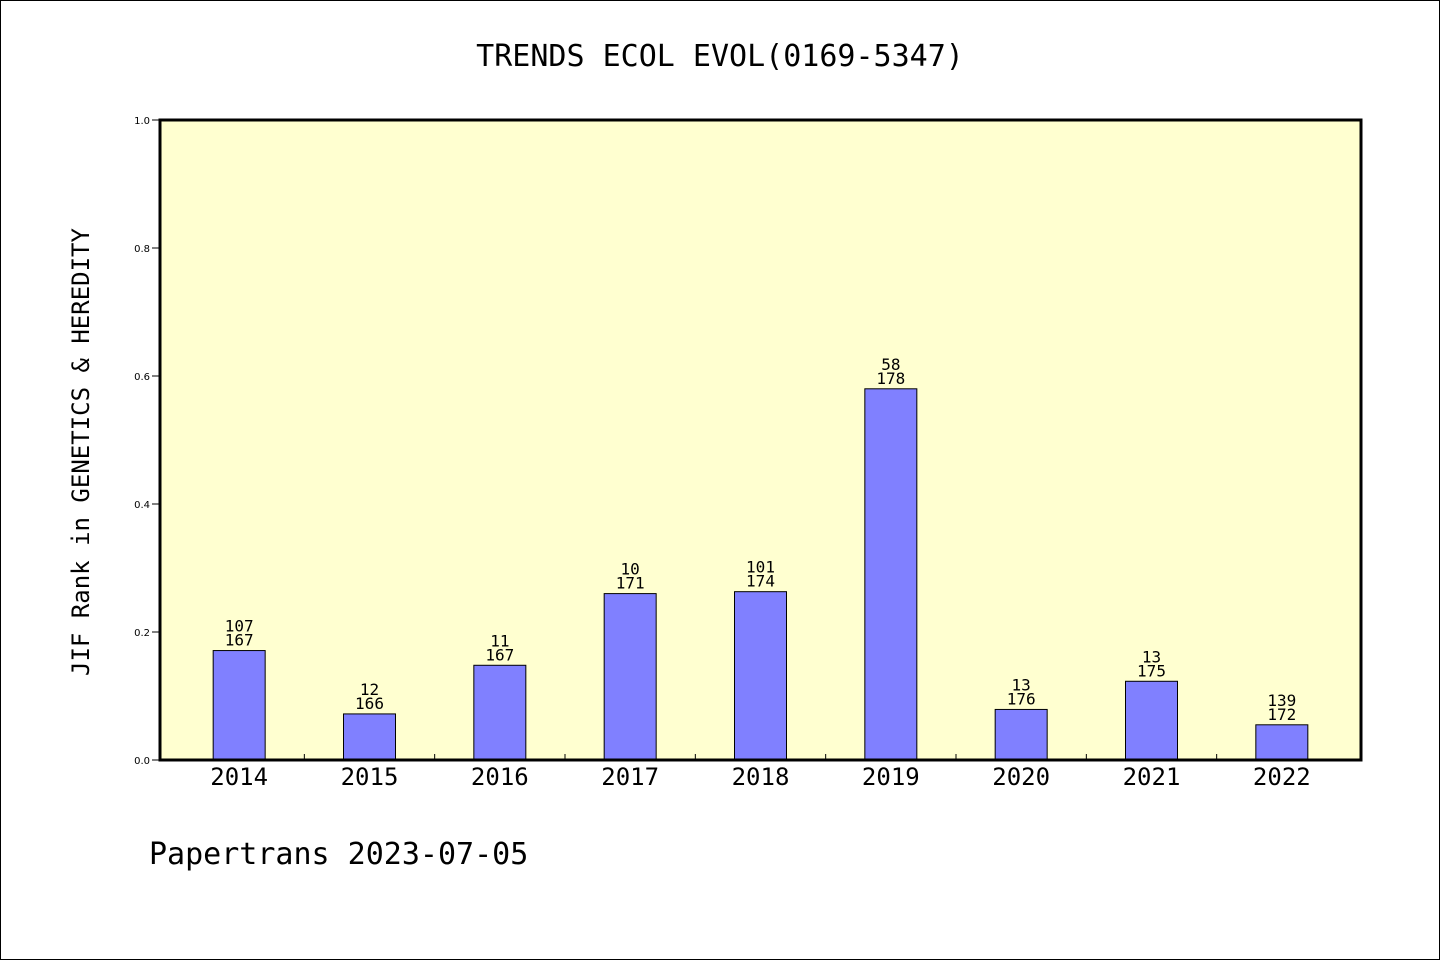 The width and height of the screenshot is (1440, 960). What do you see at coordinates (239, 705) in the screenshot?
I see `bar-2014` at bounding box center [239, 705].